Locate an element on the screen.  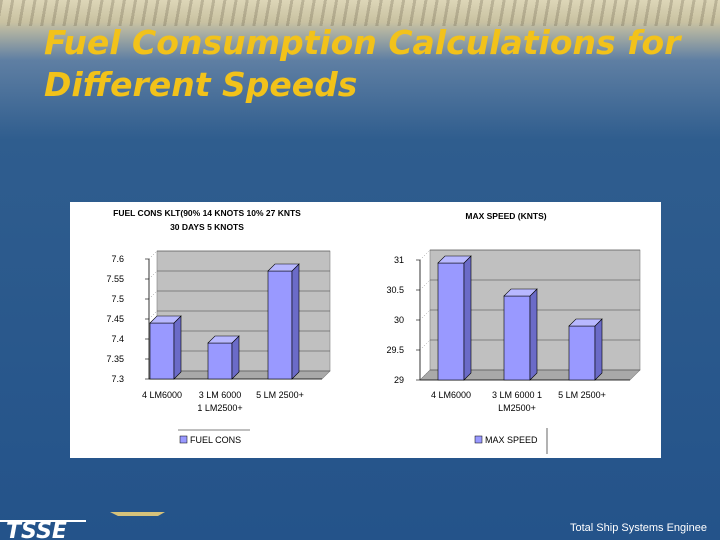
footer-text: Total Ship Systems Enginee is located at coordinates (638, 528).